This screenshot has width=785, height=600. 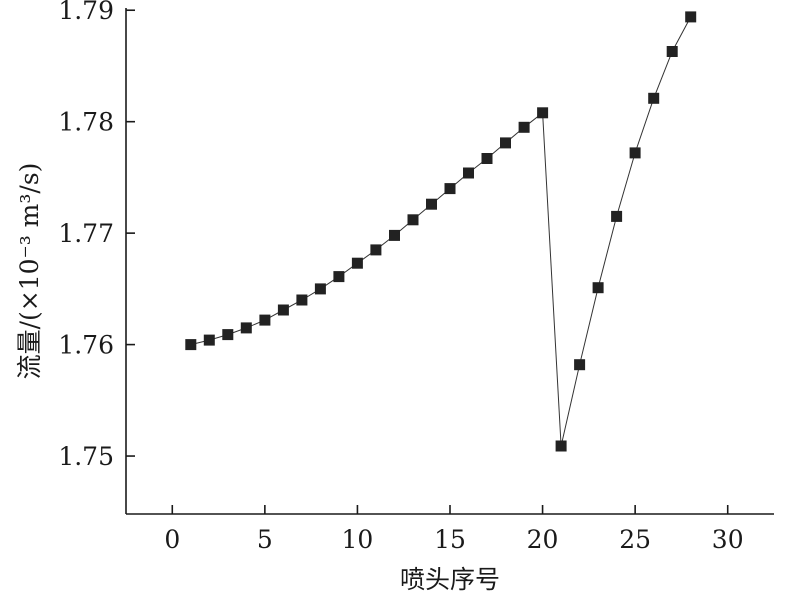 I want to click on x-tick-label: 25, so click(x=635, y=539).